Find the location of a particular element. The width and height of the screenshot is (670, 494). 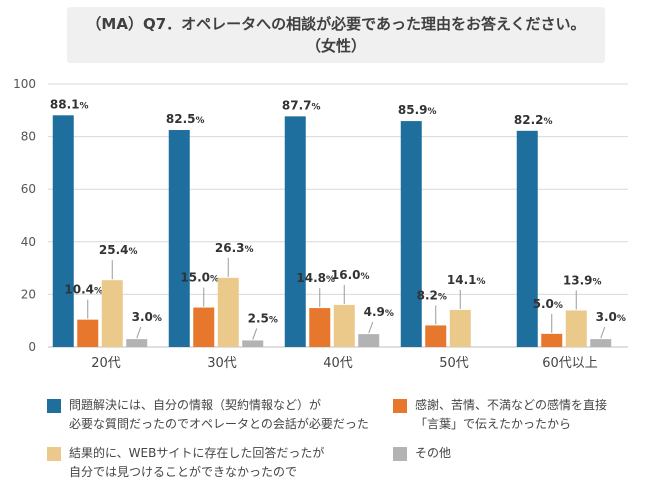

y-tick-label: 40 is located at coordinates (28, 242).